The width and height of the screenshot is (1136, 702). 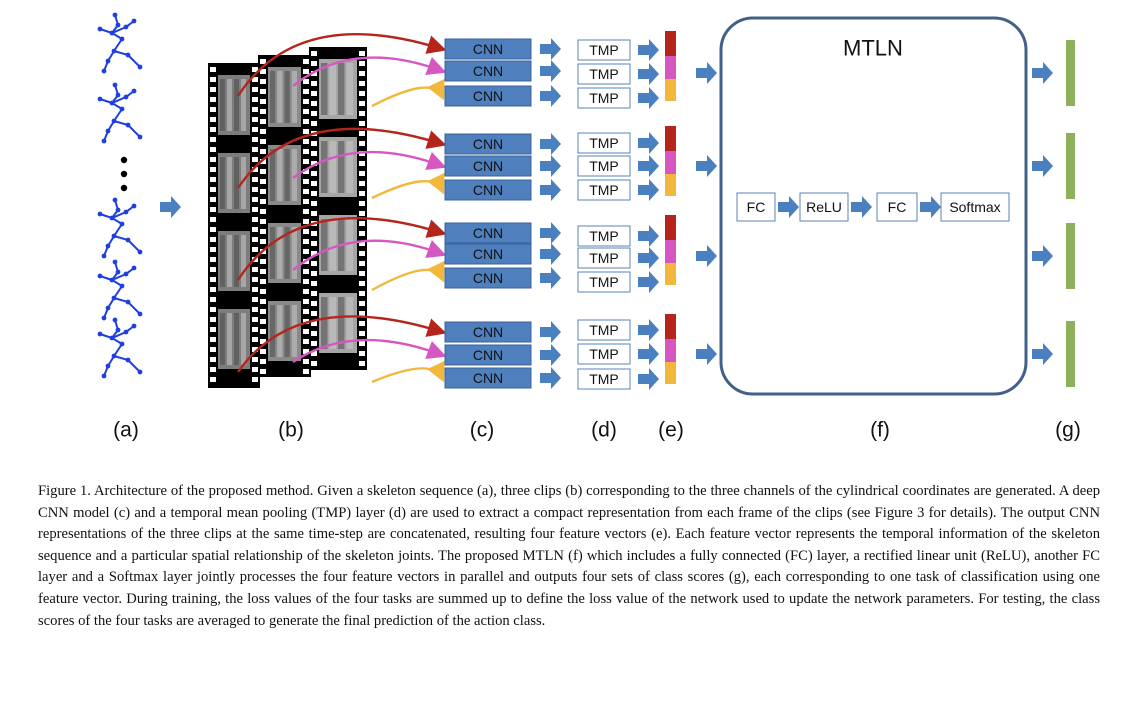 I want to click on feature-vector-red-segment, so click(x=670, y=43).